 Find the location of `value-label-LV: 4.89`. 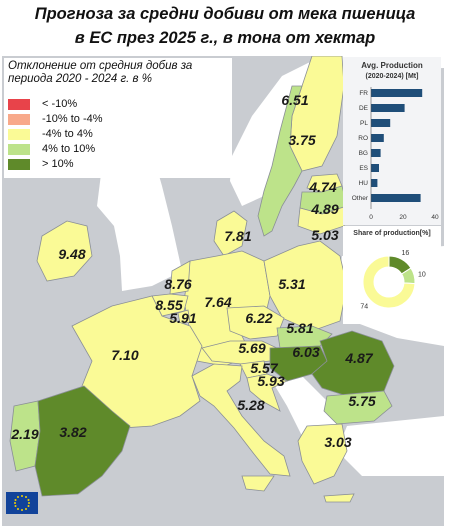

value-label-LV: 4.89 is located at coordinates (325, 209).